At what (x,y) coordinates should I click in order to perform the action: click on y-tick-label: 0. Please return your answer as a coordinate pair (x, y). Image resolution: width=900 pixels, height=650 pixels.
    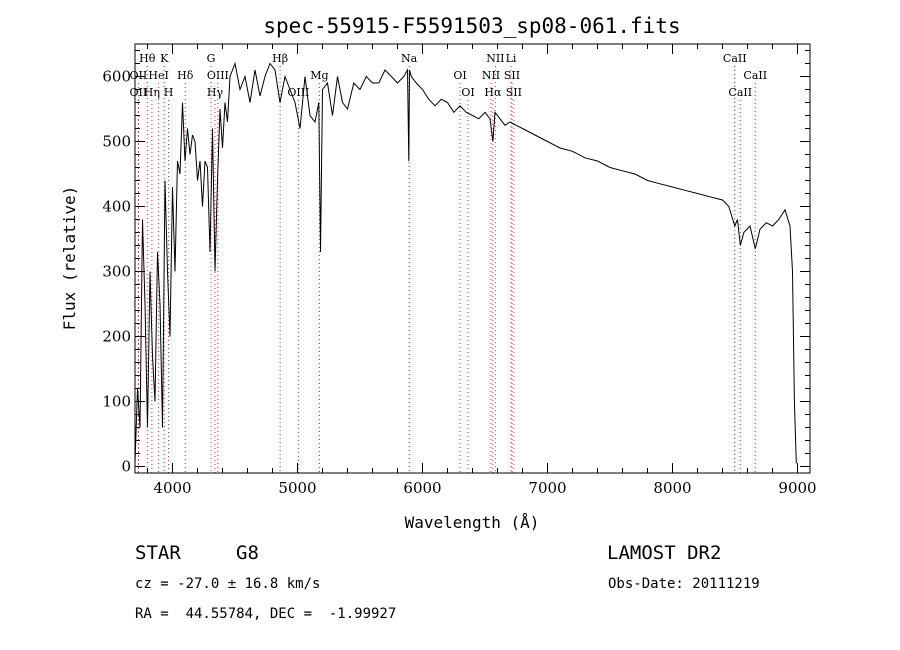
    Looking at the image, I should click on (126, 467).